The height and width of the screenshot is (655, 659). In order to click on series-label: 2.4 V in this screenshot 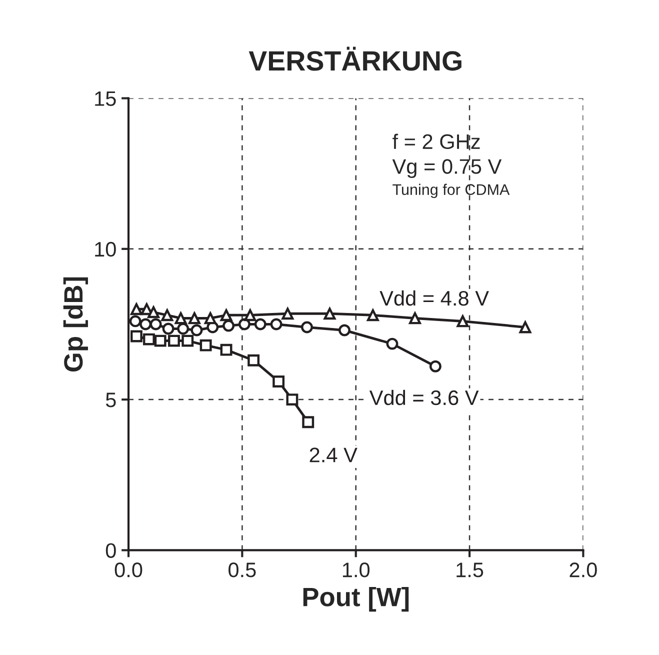, I will do `click(334, 455)`.